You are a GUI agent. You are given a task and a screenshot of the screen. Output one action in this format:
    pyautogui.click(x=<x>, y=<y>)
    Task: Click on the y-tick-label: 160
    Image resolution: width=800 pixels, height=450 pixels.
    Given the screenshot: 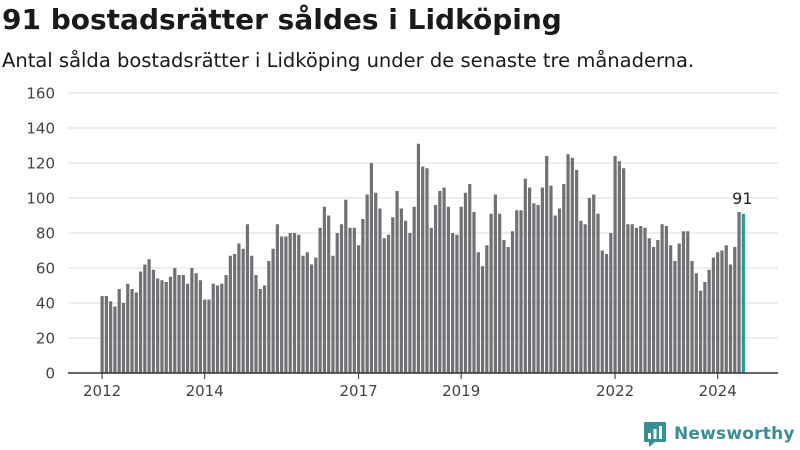 What is the action you would take?
    pyautogui.click(x=40, y=94)
    